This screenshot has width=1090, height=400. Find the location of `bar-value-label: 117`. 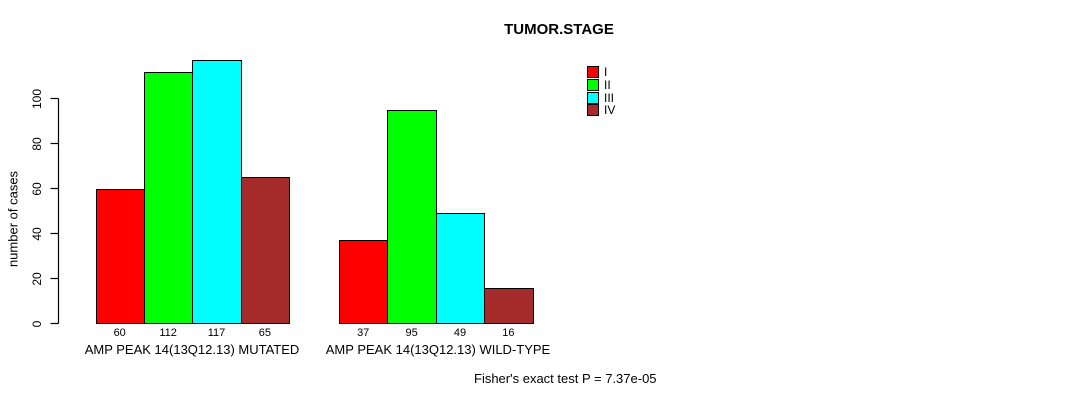

bar-value-label: 117 is located at coordinates (216, 333).